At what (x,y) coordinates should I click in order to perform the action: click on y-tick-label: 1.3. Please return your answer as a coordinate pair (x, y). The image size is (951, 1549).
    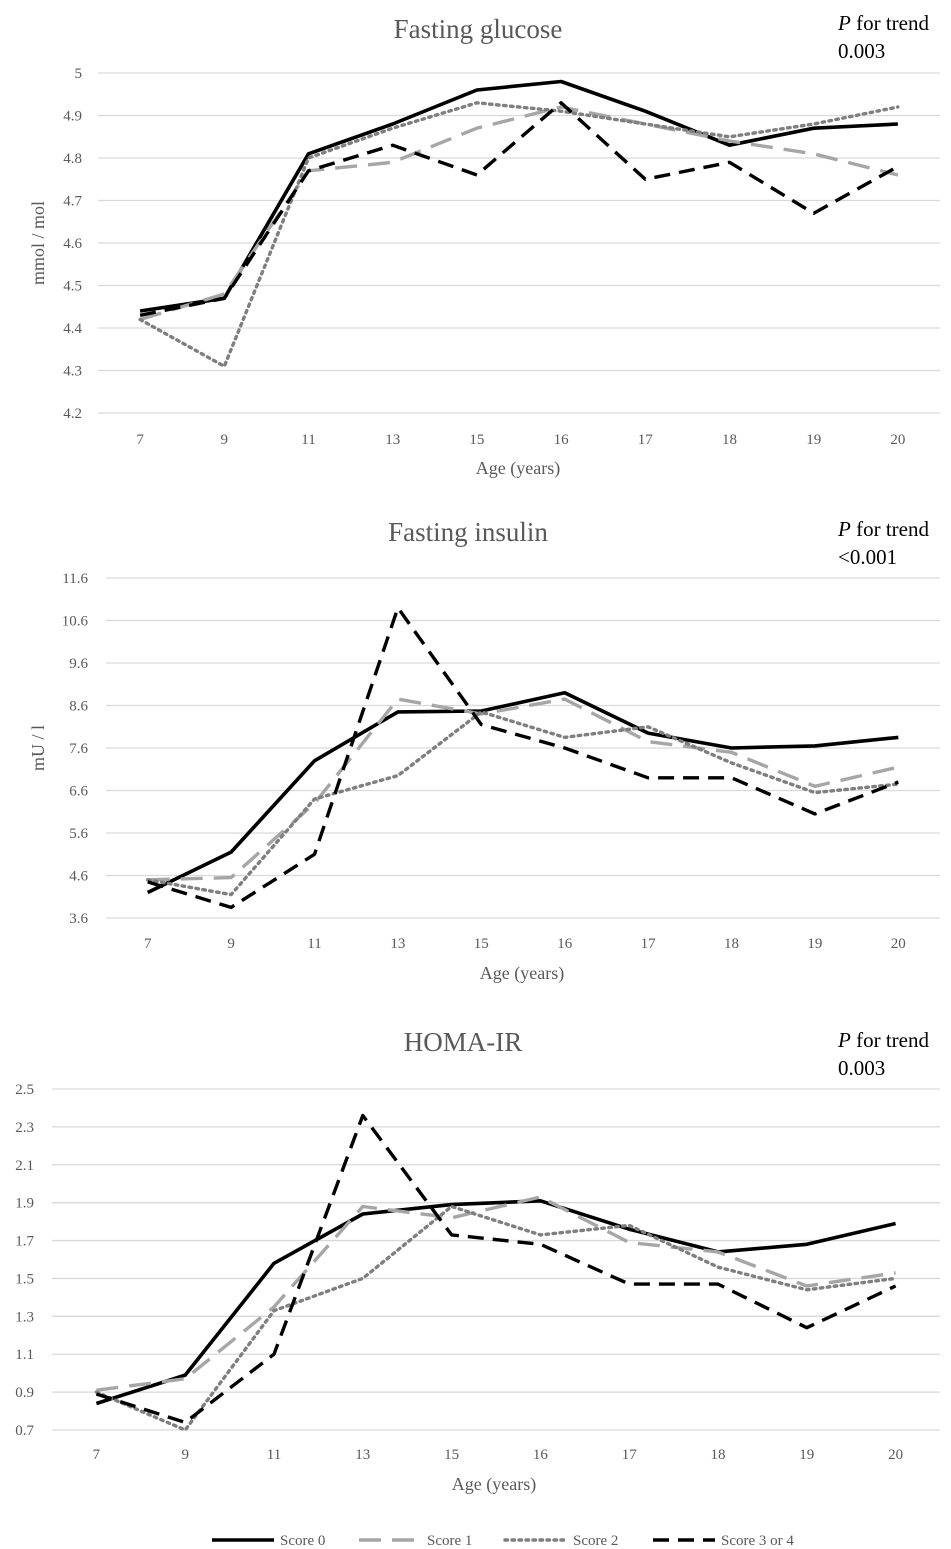
    Looking at the image, I should click on (24, 1317).